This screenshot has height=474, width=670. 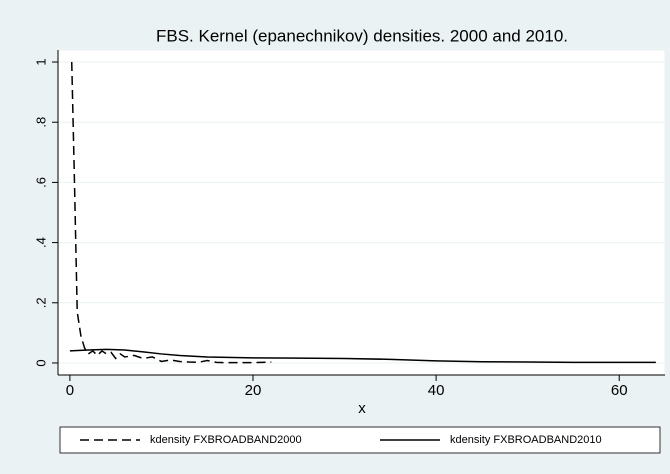 I want to click on y-tick-label: .4, so click(x=40, y=242).